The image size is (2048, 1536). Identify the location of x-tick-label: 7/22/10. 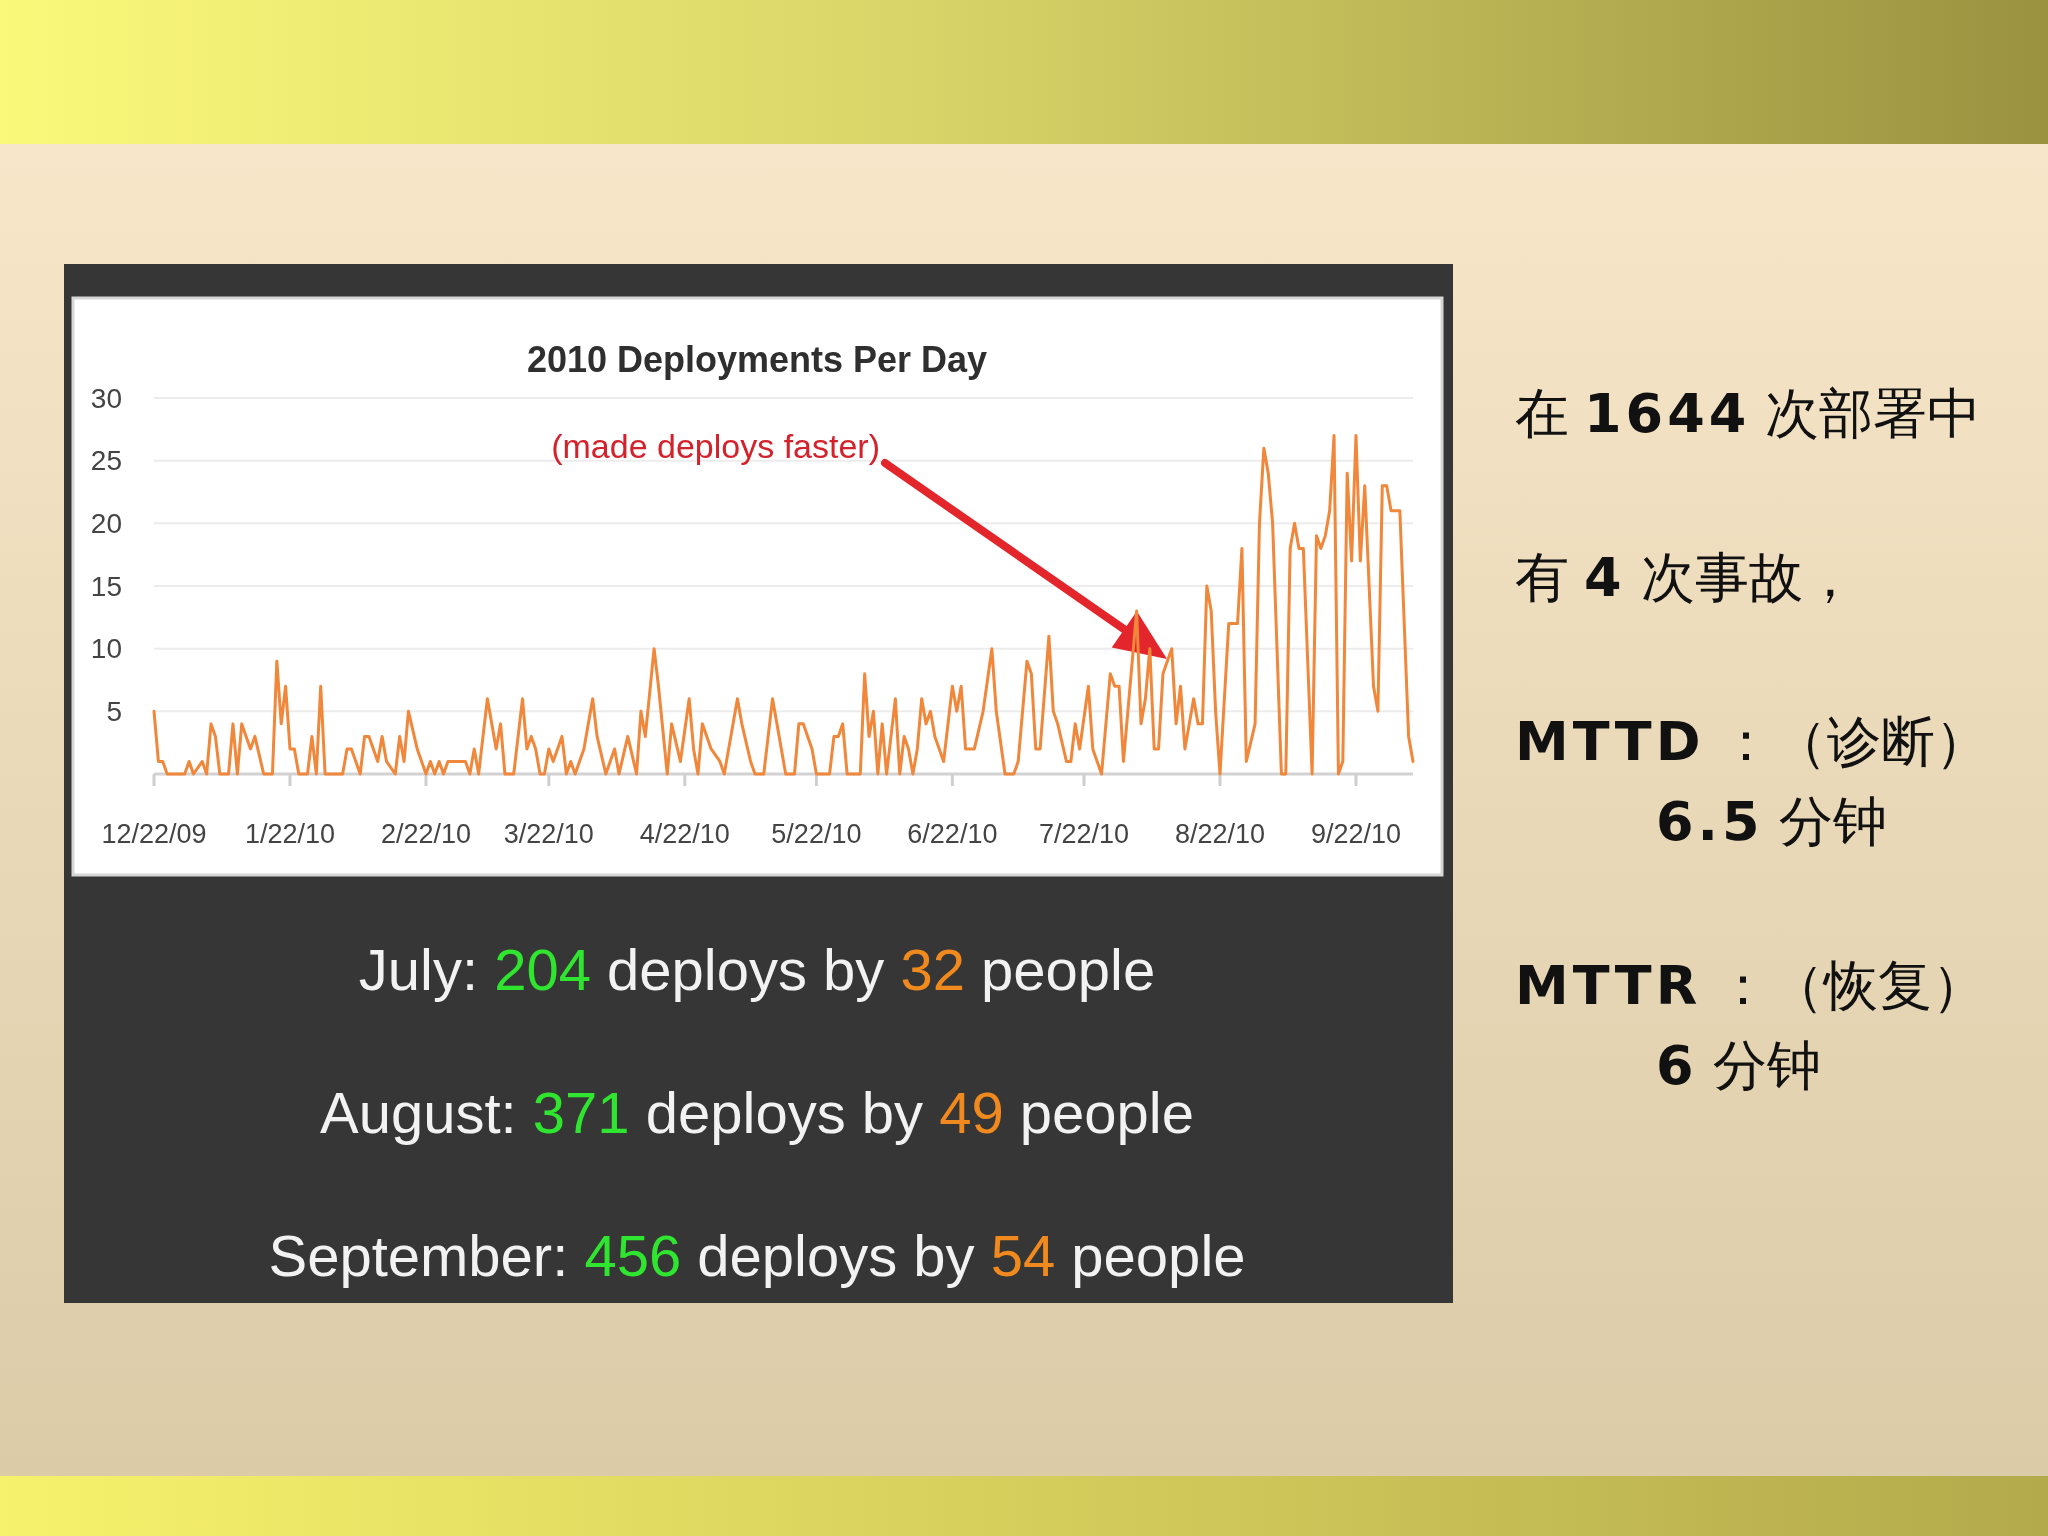
(1084, 834).